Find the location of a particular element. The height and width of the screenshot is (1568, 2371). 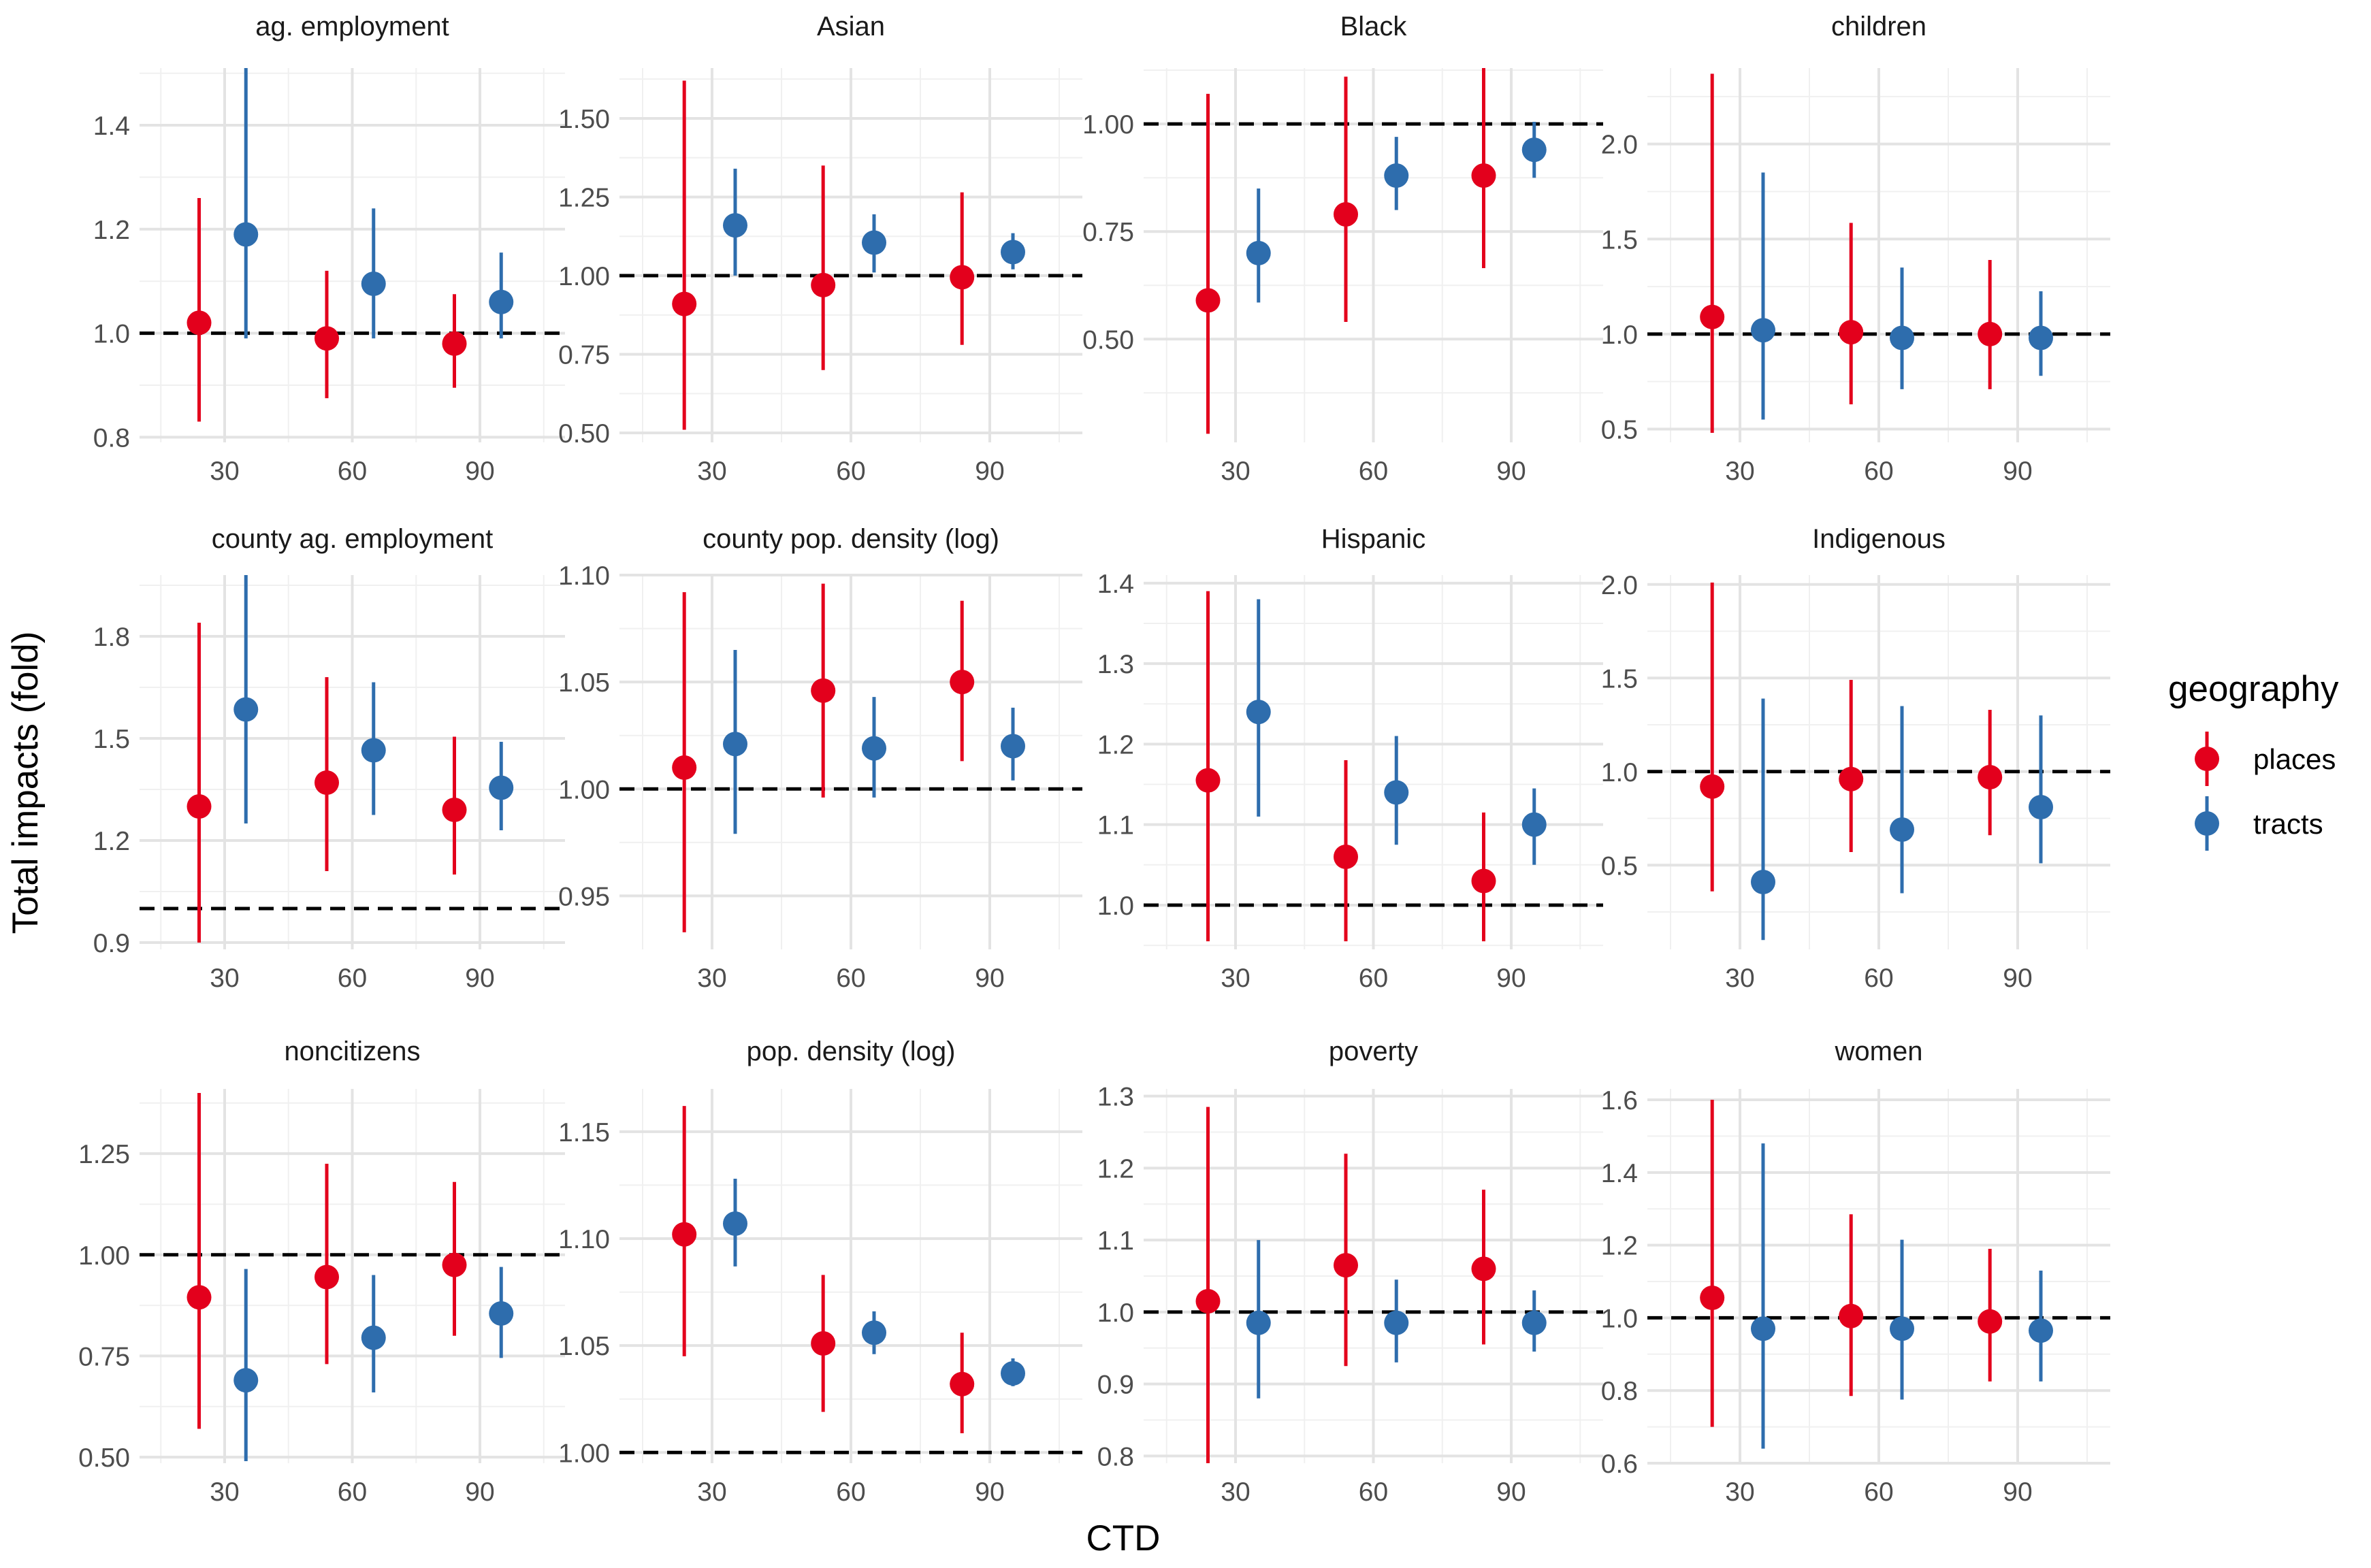

y-tick-label: 0.9 is located at coordinates (1115, 1385).